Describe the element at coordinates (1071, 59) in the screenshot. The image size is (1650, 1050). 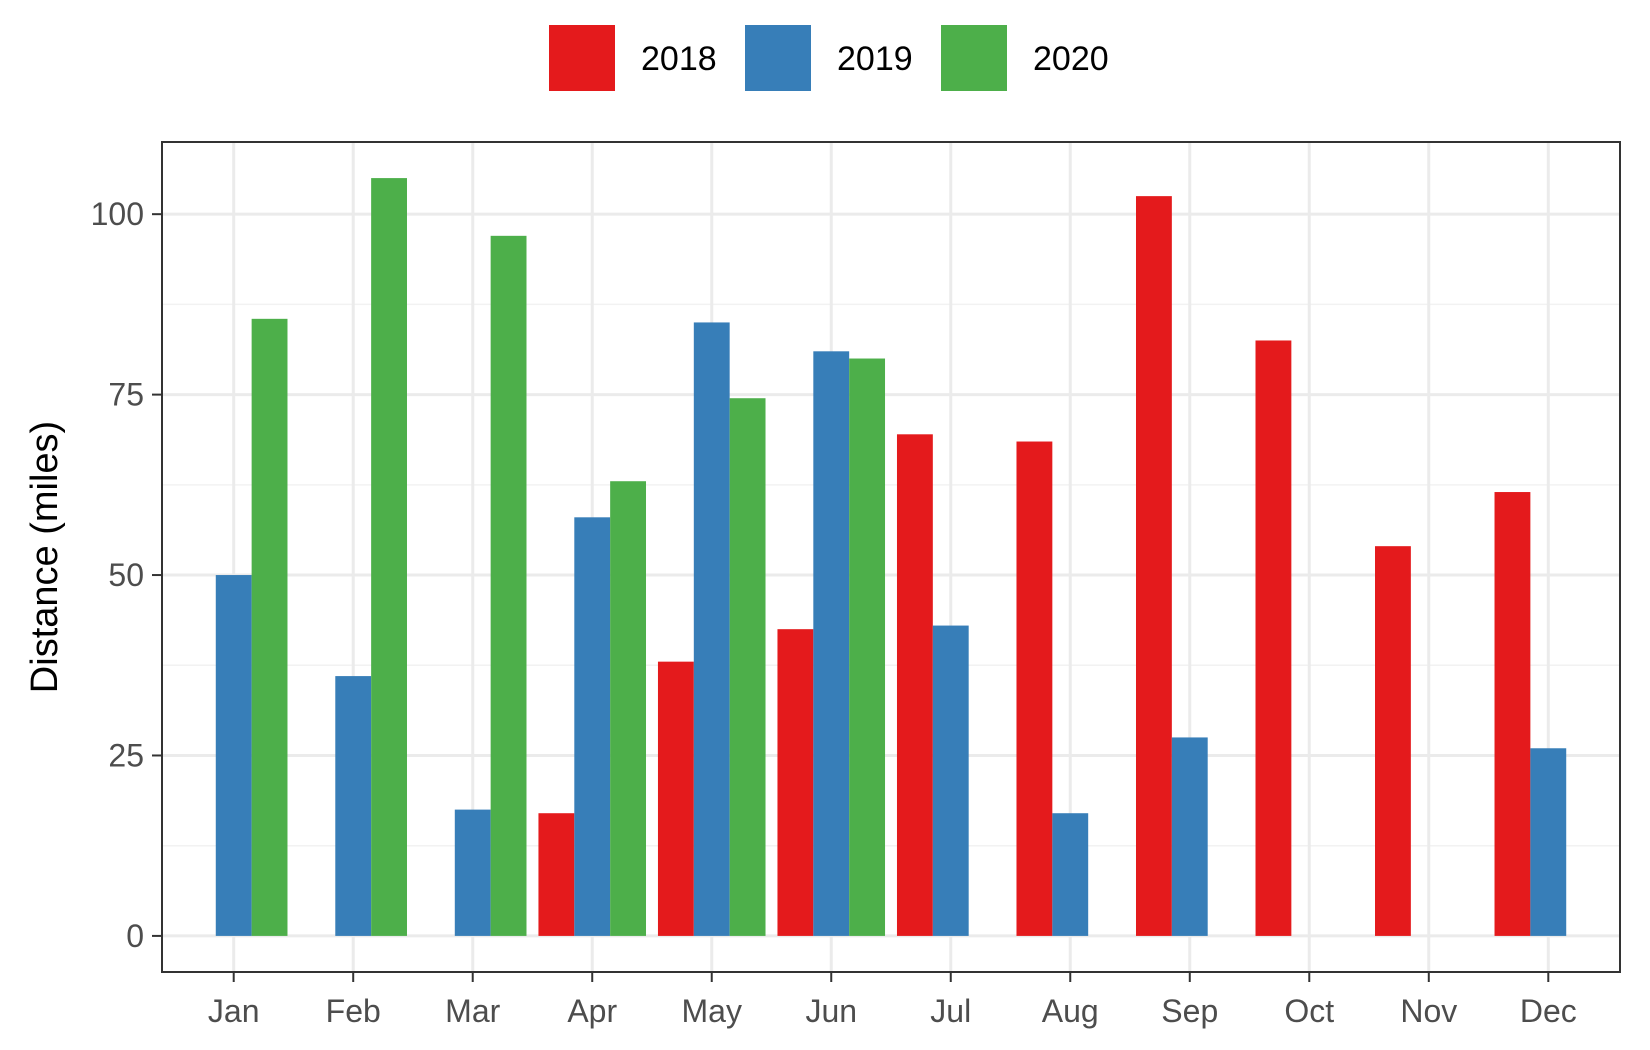
I see `legend-label-2020: 2020` at that location.